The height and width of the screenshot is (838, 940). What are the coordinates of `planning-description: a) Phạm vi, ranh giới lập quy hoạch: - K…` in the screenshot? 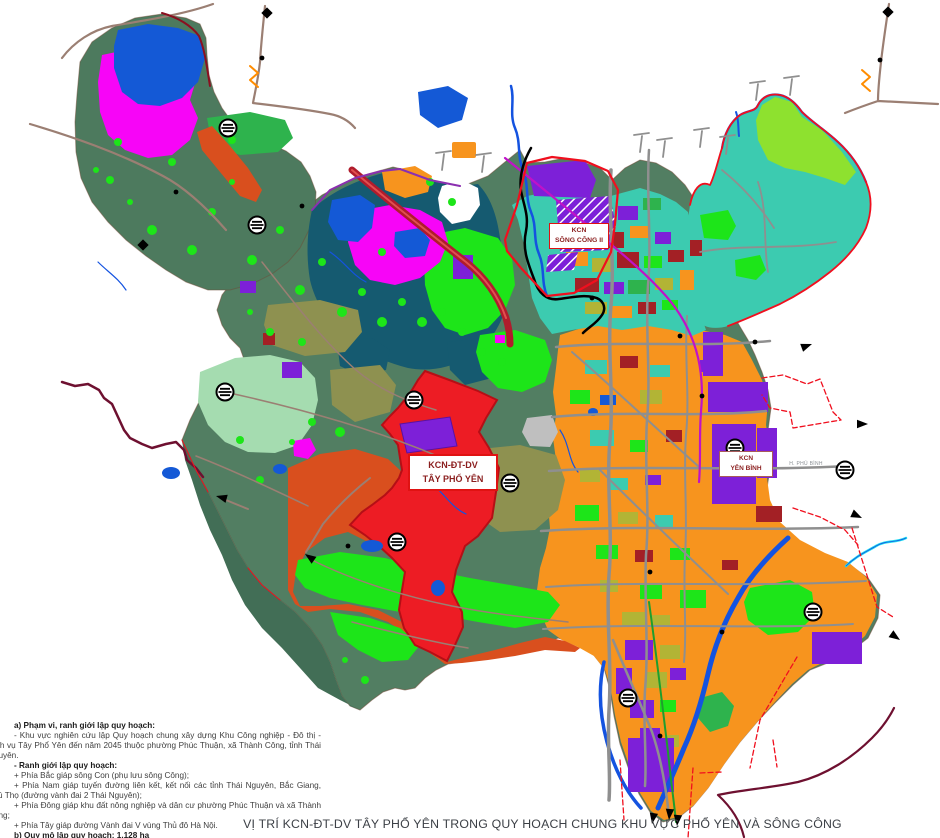 It's located at (160, 779).